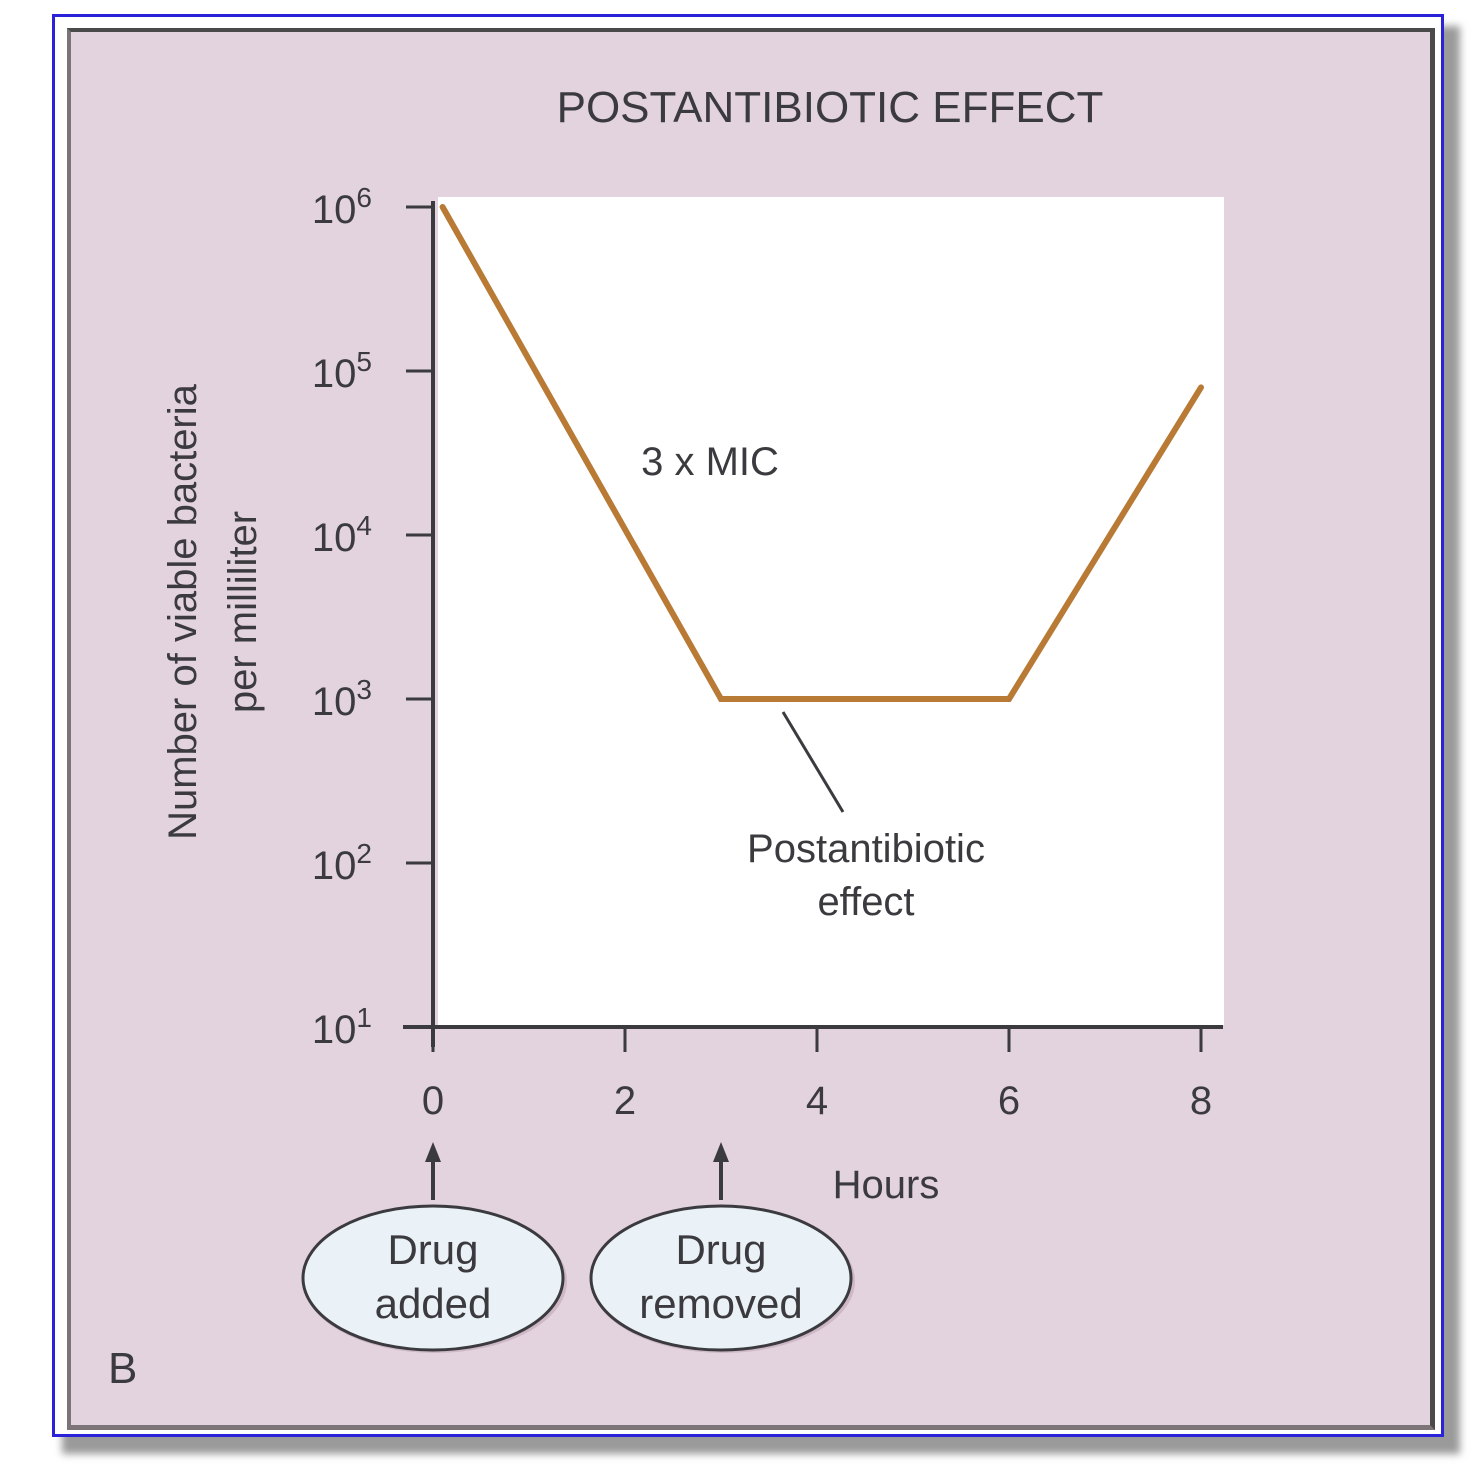 Image resolution: width=1483 pixels, height=1467 pixels. I want to click on y-tick-label: 10³, so click(342, 699).